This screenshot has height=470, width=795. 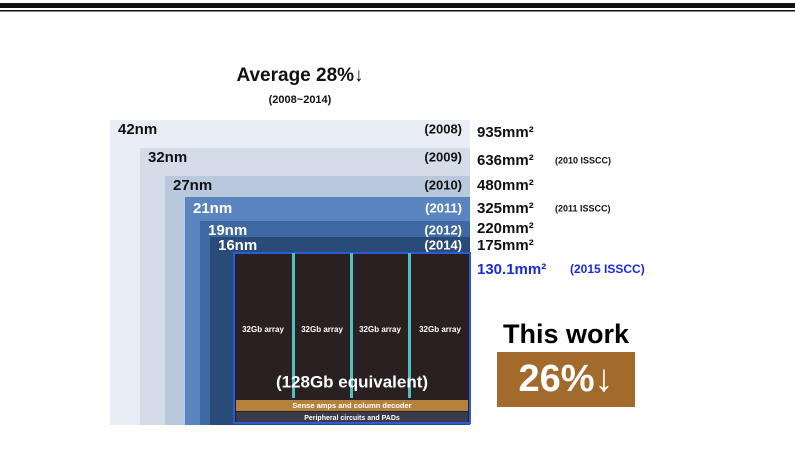 What do you see at coordinates (443, 156) in the screenshot?
I see `year-label: (2009)` at bounding box center [443, 156].